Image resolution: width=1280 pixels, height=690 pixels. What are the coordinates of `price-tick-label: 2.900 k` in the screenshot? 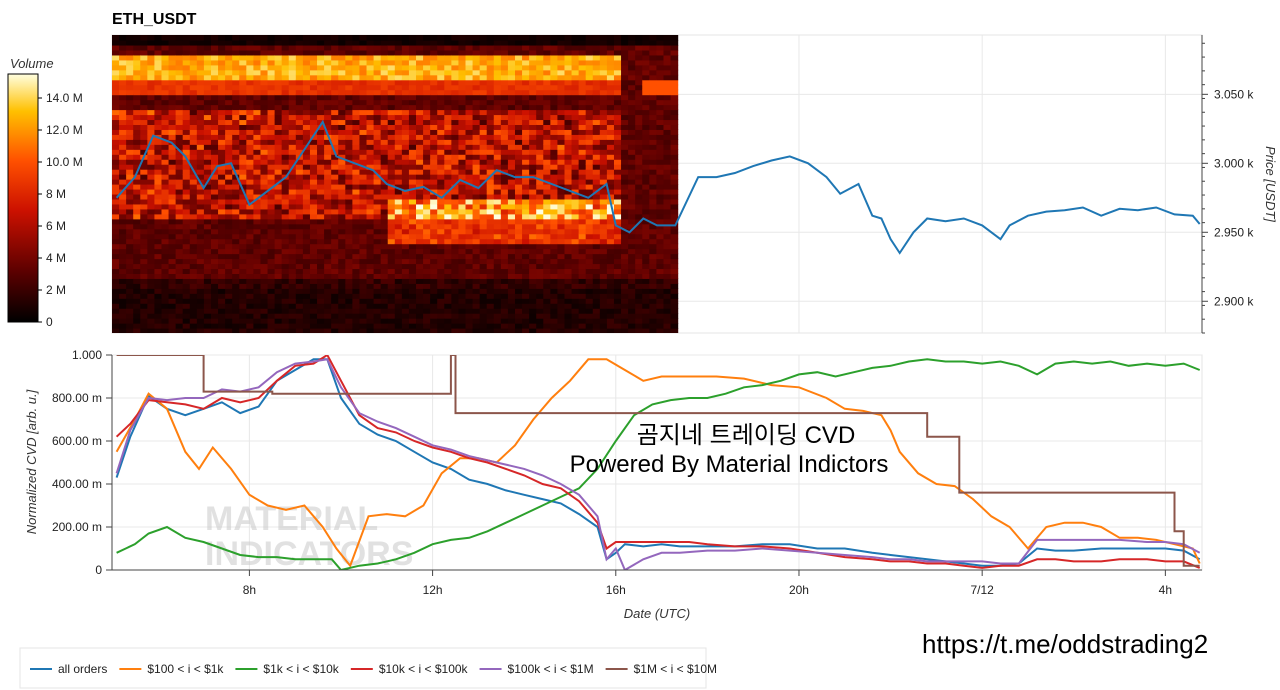 It's located at (1234, 301).